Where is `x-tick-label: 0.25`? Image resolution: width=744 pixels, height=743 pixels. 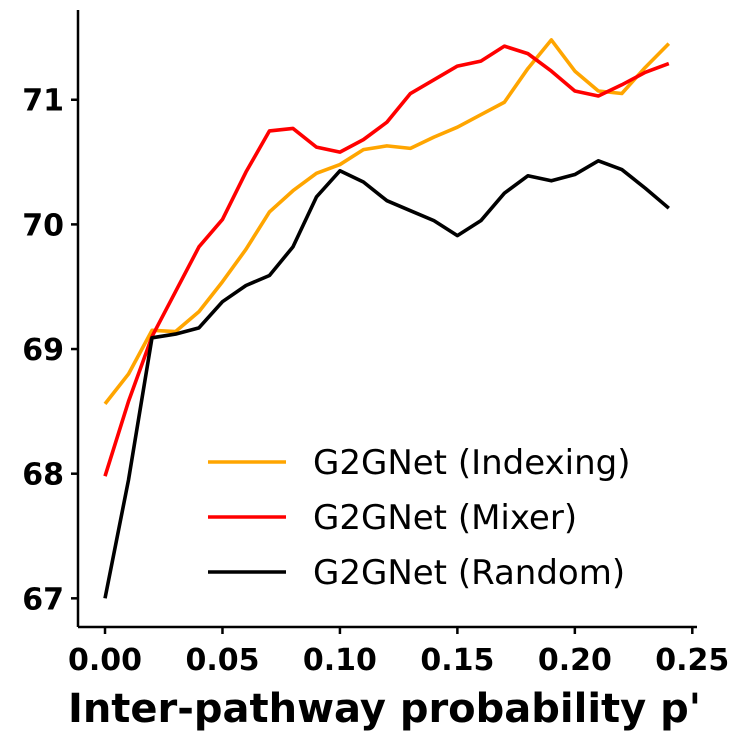
x-tick-label: 0.25 is located at coordinates (692, 660).